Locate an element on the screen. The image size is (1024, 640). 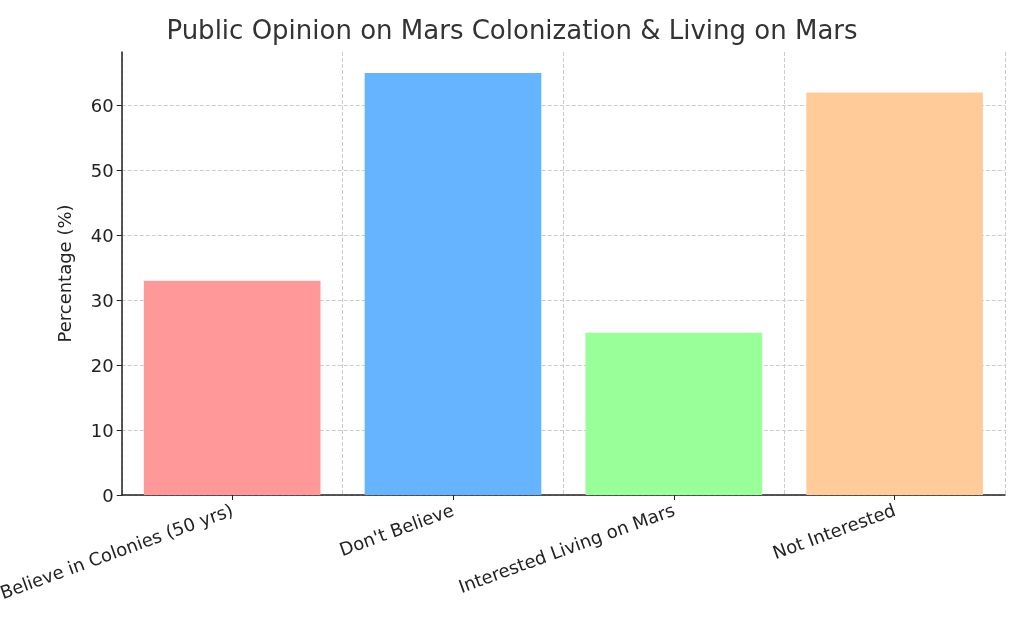
y-axis-title: Percentage (%) is located at coordinates (65, 273).